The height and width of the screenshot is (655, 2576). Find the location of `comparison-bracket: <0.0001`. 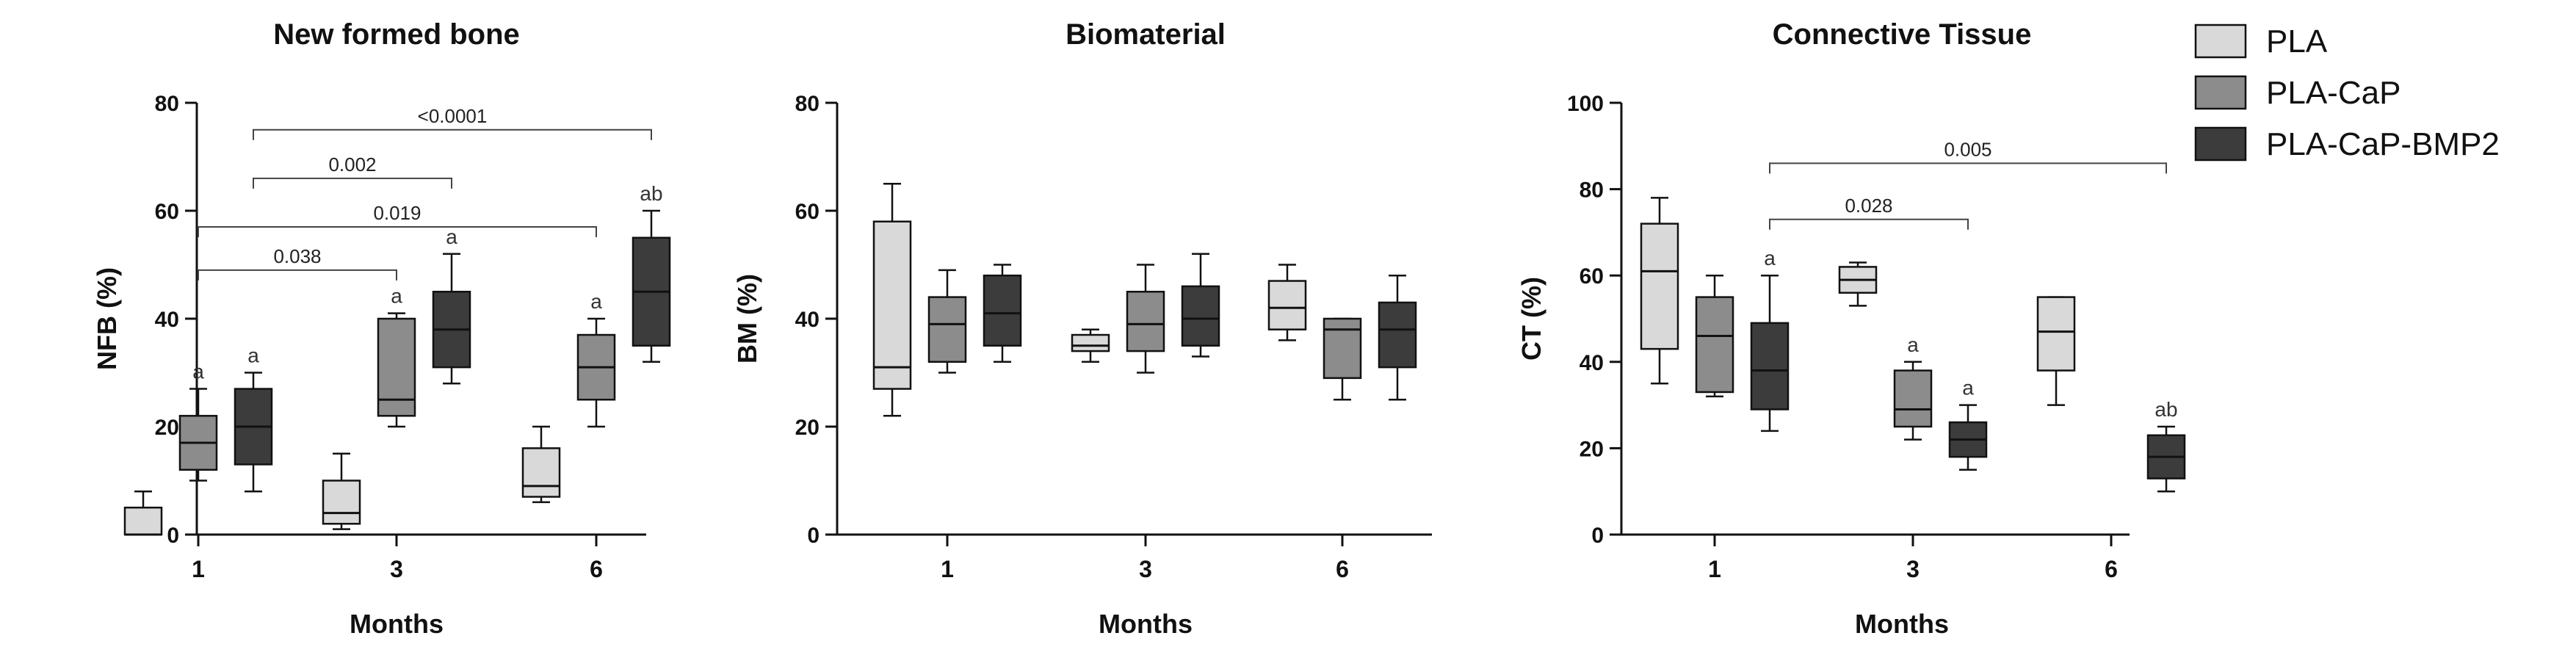

comparison-bracket: <0.0001 is located at coordinates (452, 122).